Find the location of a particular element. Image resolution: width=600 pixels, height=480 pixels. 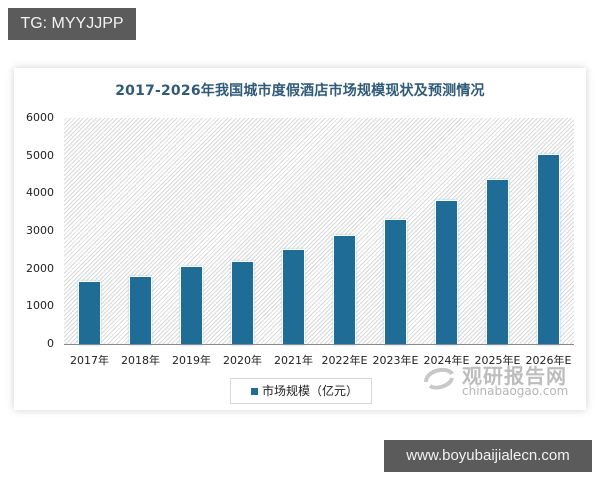

y-tick-label: 6000 is located at coordinates (40, 117).